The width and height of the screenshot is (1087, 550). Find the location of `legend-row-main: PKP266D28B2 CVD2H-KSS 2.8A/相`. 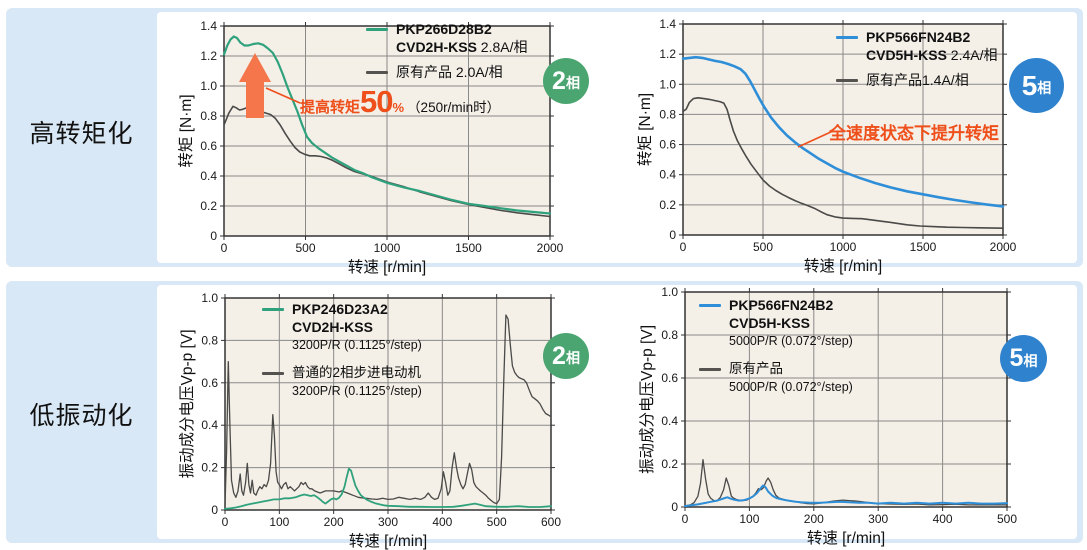

legend-row-main: PKP266D28B2 CVD2H-KSS 2.8A/相 is located at coordinates (447, 38).